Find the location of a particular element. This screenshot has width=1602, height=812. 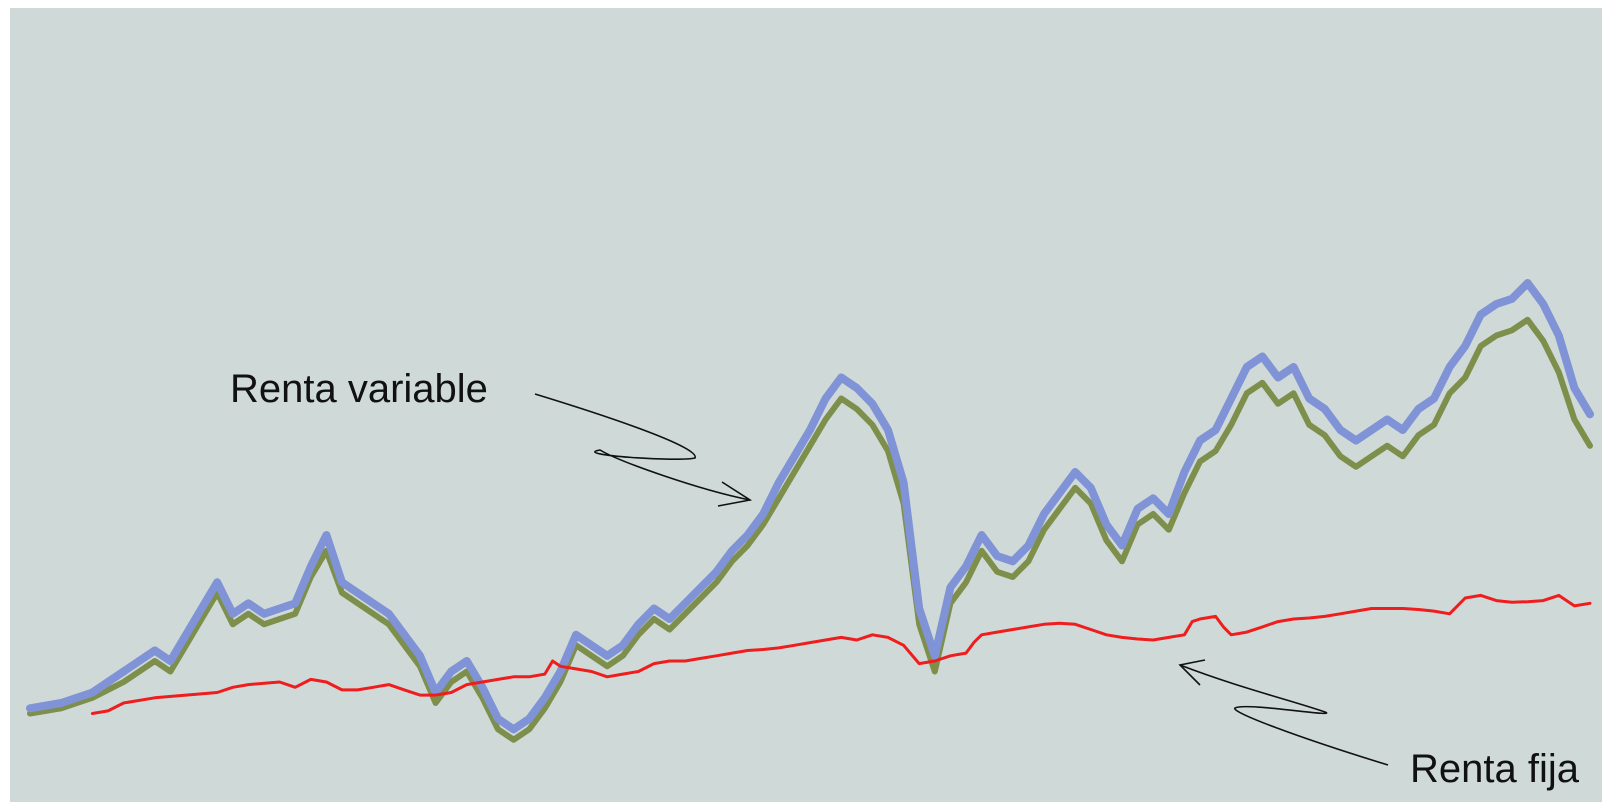

series-line-renta-fija is located at coordinates (841, 654).